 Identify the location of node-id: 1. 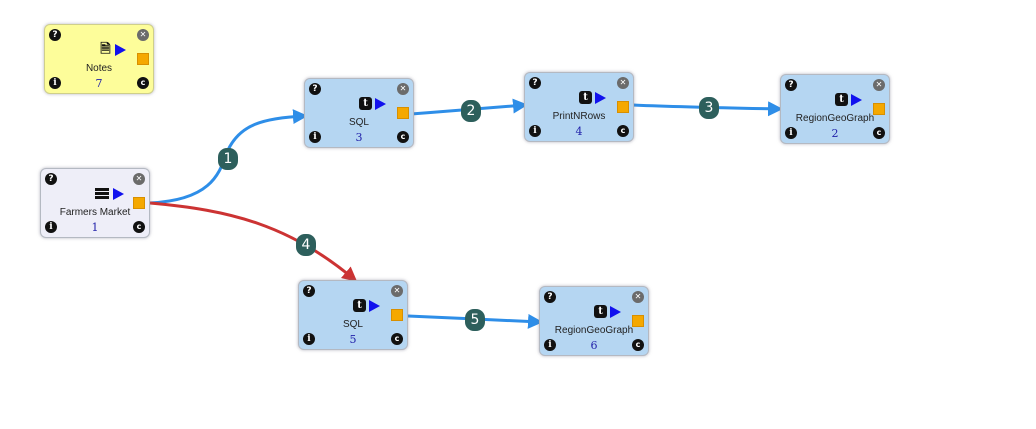
(95, 227).